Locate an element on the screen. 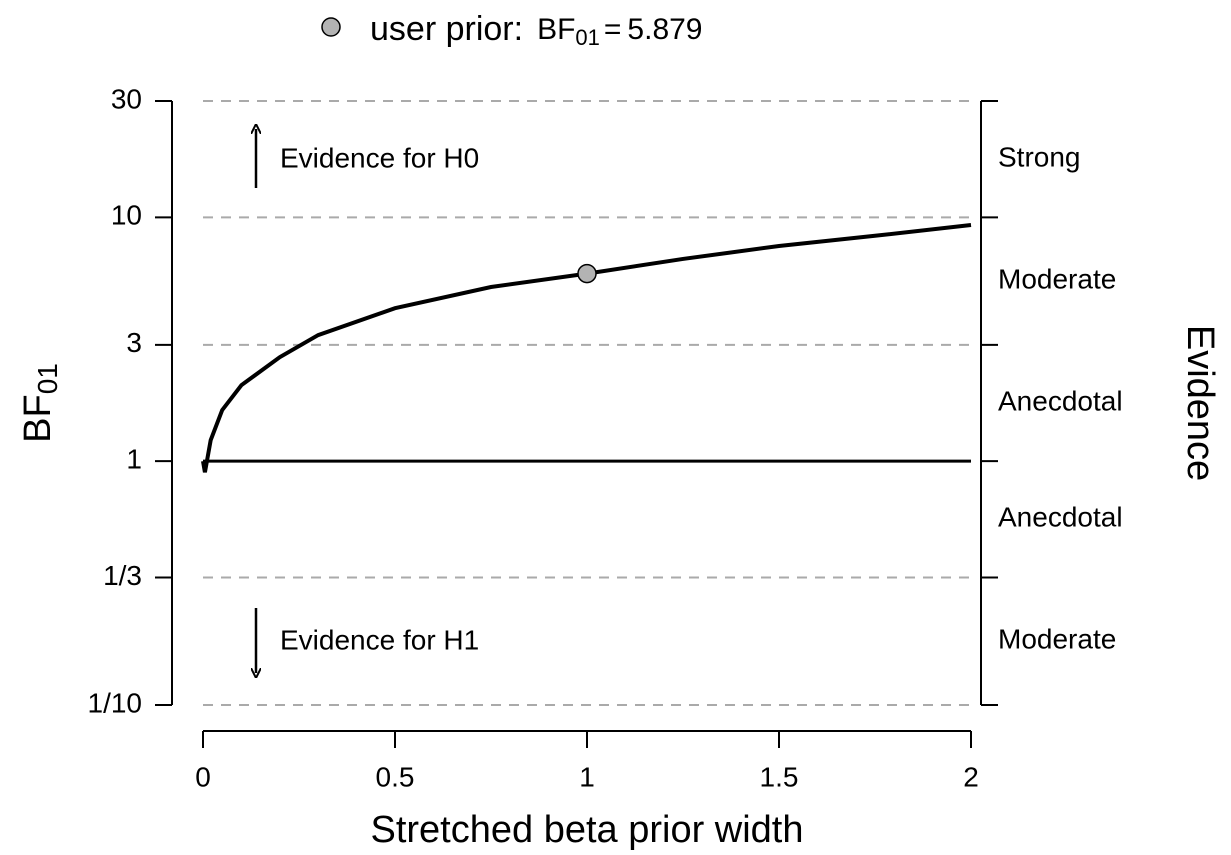 The width and height of the screenshot is (1231, 855). user-prior-point is located at coordinates (587, 273).